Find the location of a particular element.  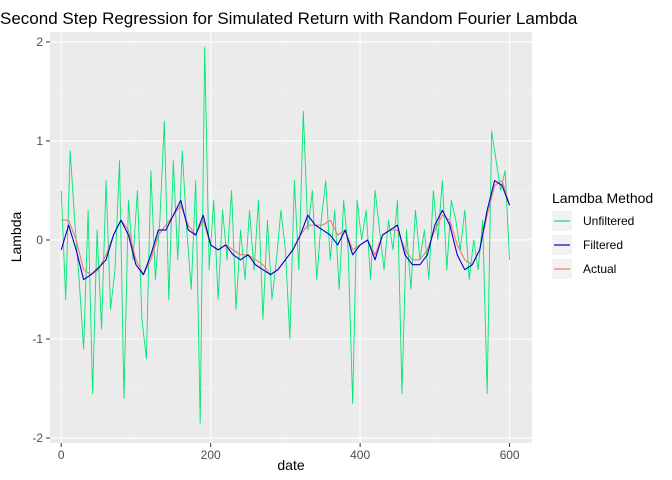

series-line-filtered is located at coordinates (285, 230).